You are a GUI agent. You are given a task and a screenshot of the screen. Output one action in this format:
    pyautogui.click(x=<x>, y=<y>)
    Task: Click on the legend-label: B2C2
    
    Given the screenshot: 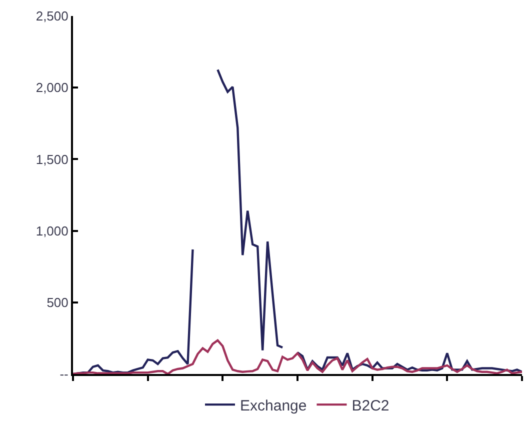 What is the action you would take?
    pyautogui.click(x=371, y=405)
    